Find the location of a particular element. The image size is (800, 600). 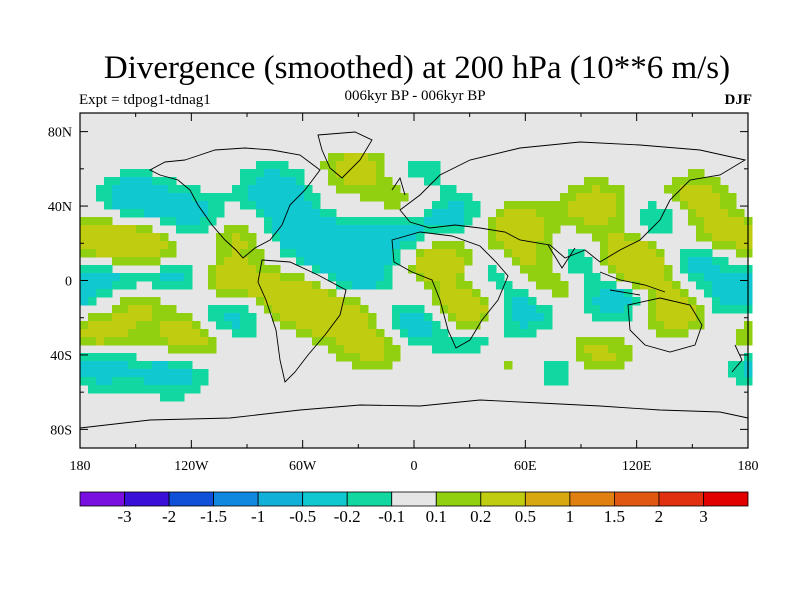

colorbar-label: -0.1 is located at coordinates (392, 516).